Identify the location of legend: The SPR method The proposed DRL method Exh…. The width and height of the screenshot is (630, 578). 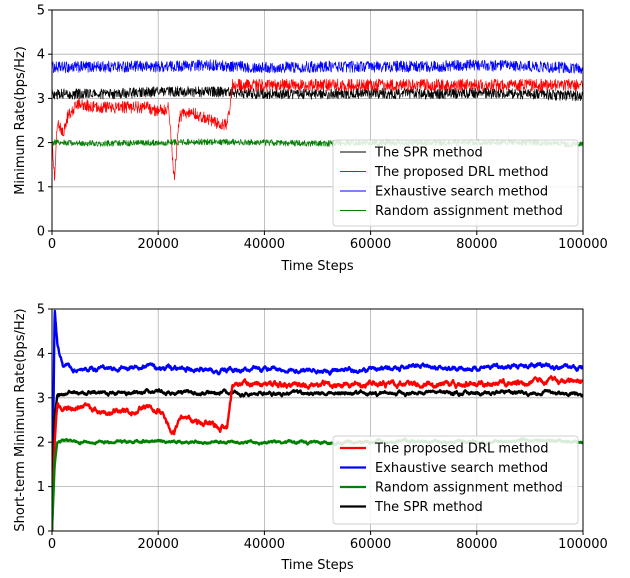
(455, 183).